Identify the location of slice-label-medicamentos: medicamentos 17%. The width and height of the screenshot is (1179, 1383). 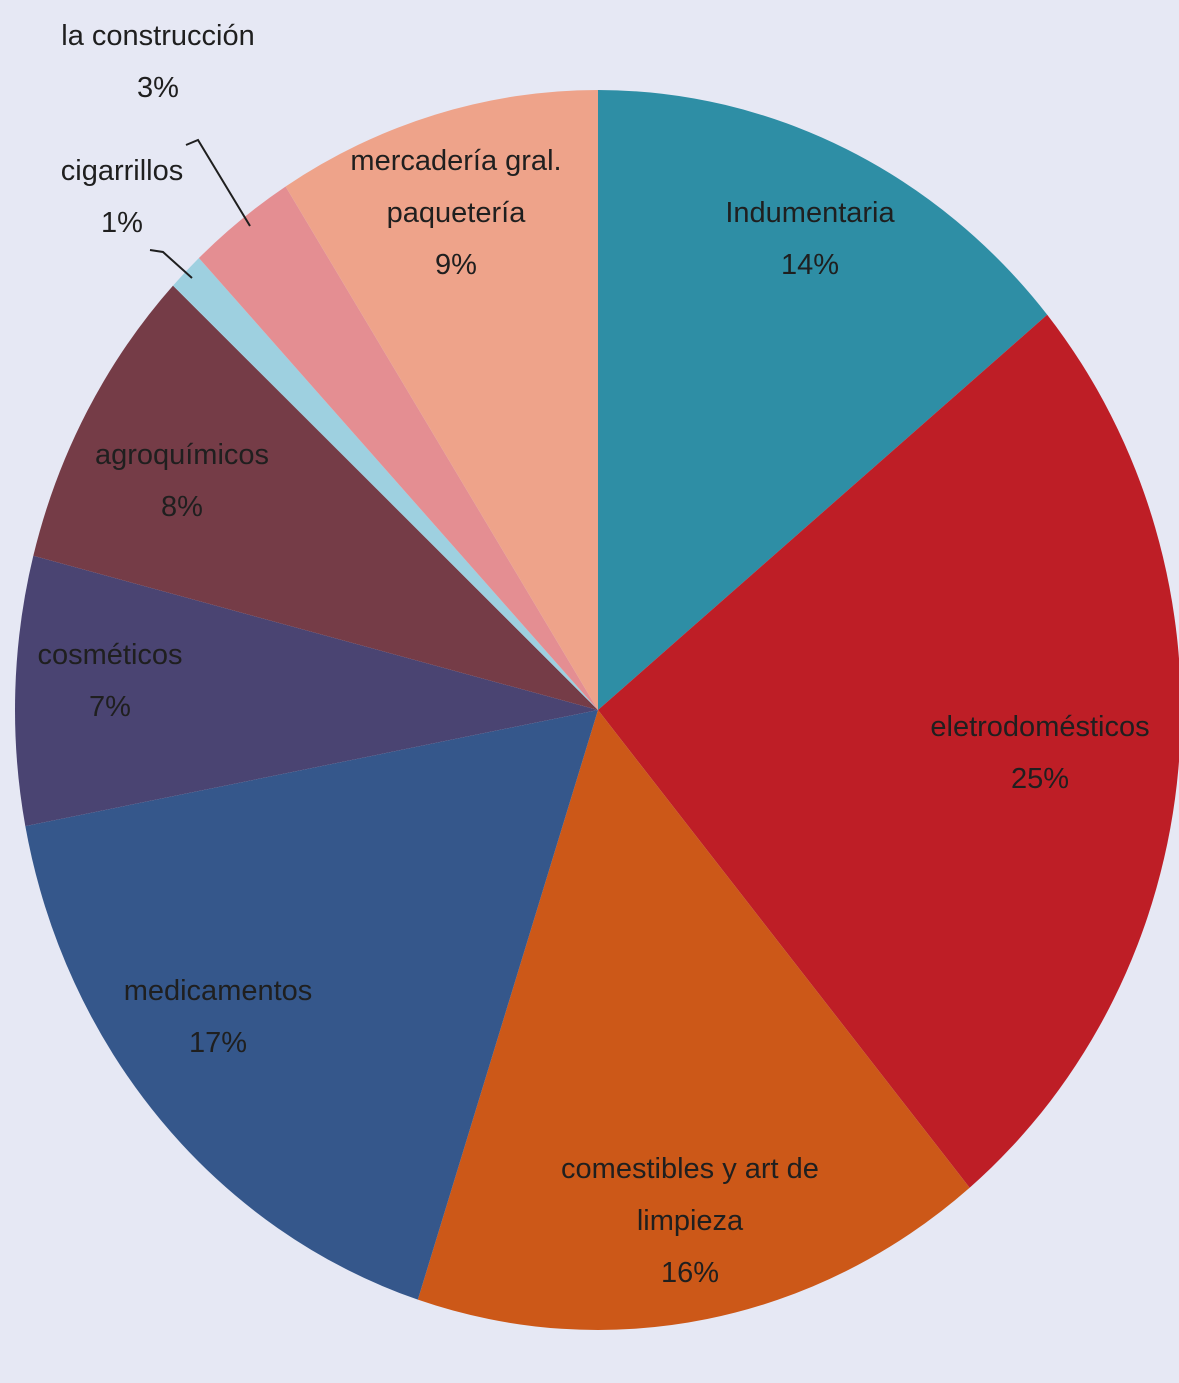
(218, 1017).